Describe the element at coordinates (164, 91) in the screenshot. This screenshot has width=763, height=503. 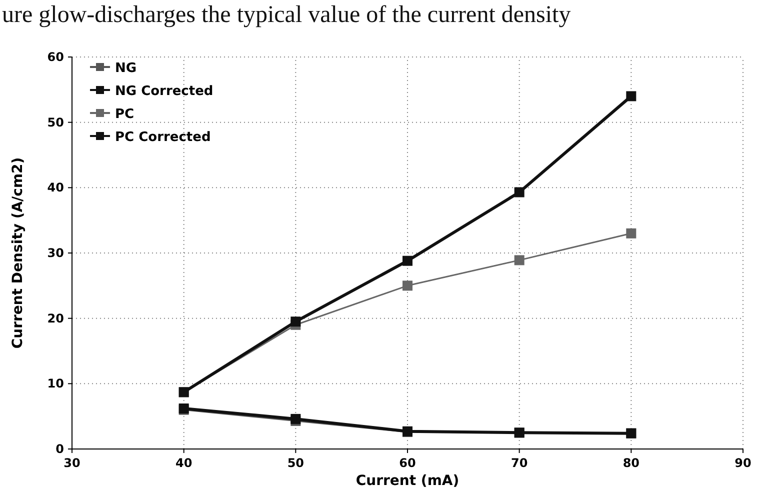
I see `legend-label: NG Corrected` at that location.